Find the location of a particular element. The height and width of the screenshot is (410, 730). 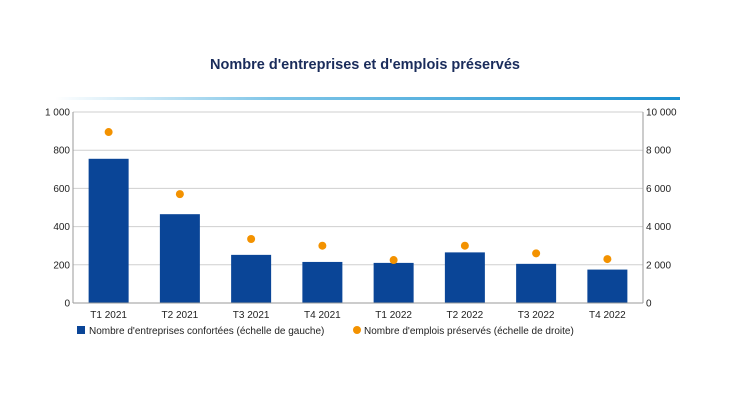

y-right-tick-label: 8 000 is located at coordinates (658, 151).